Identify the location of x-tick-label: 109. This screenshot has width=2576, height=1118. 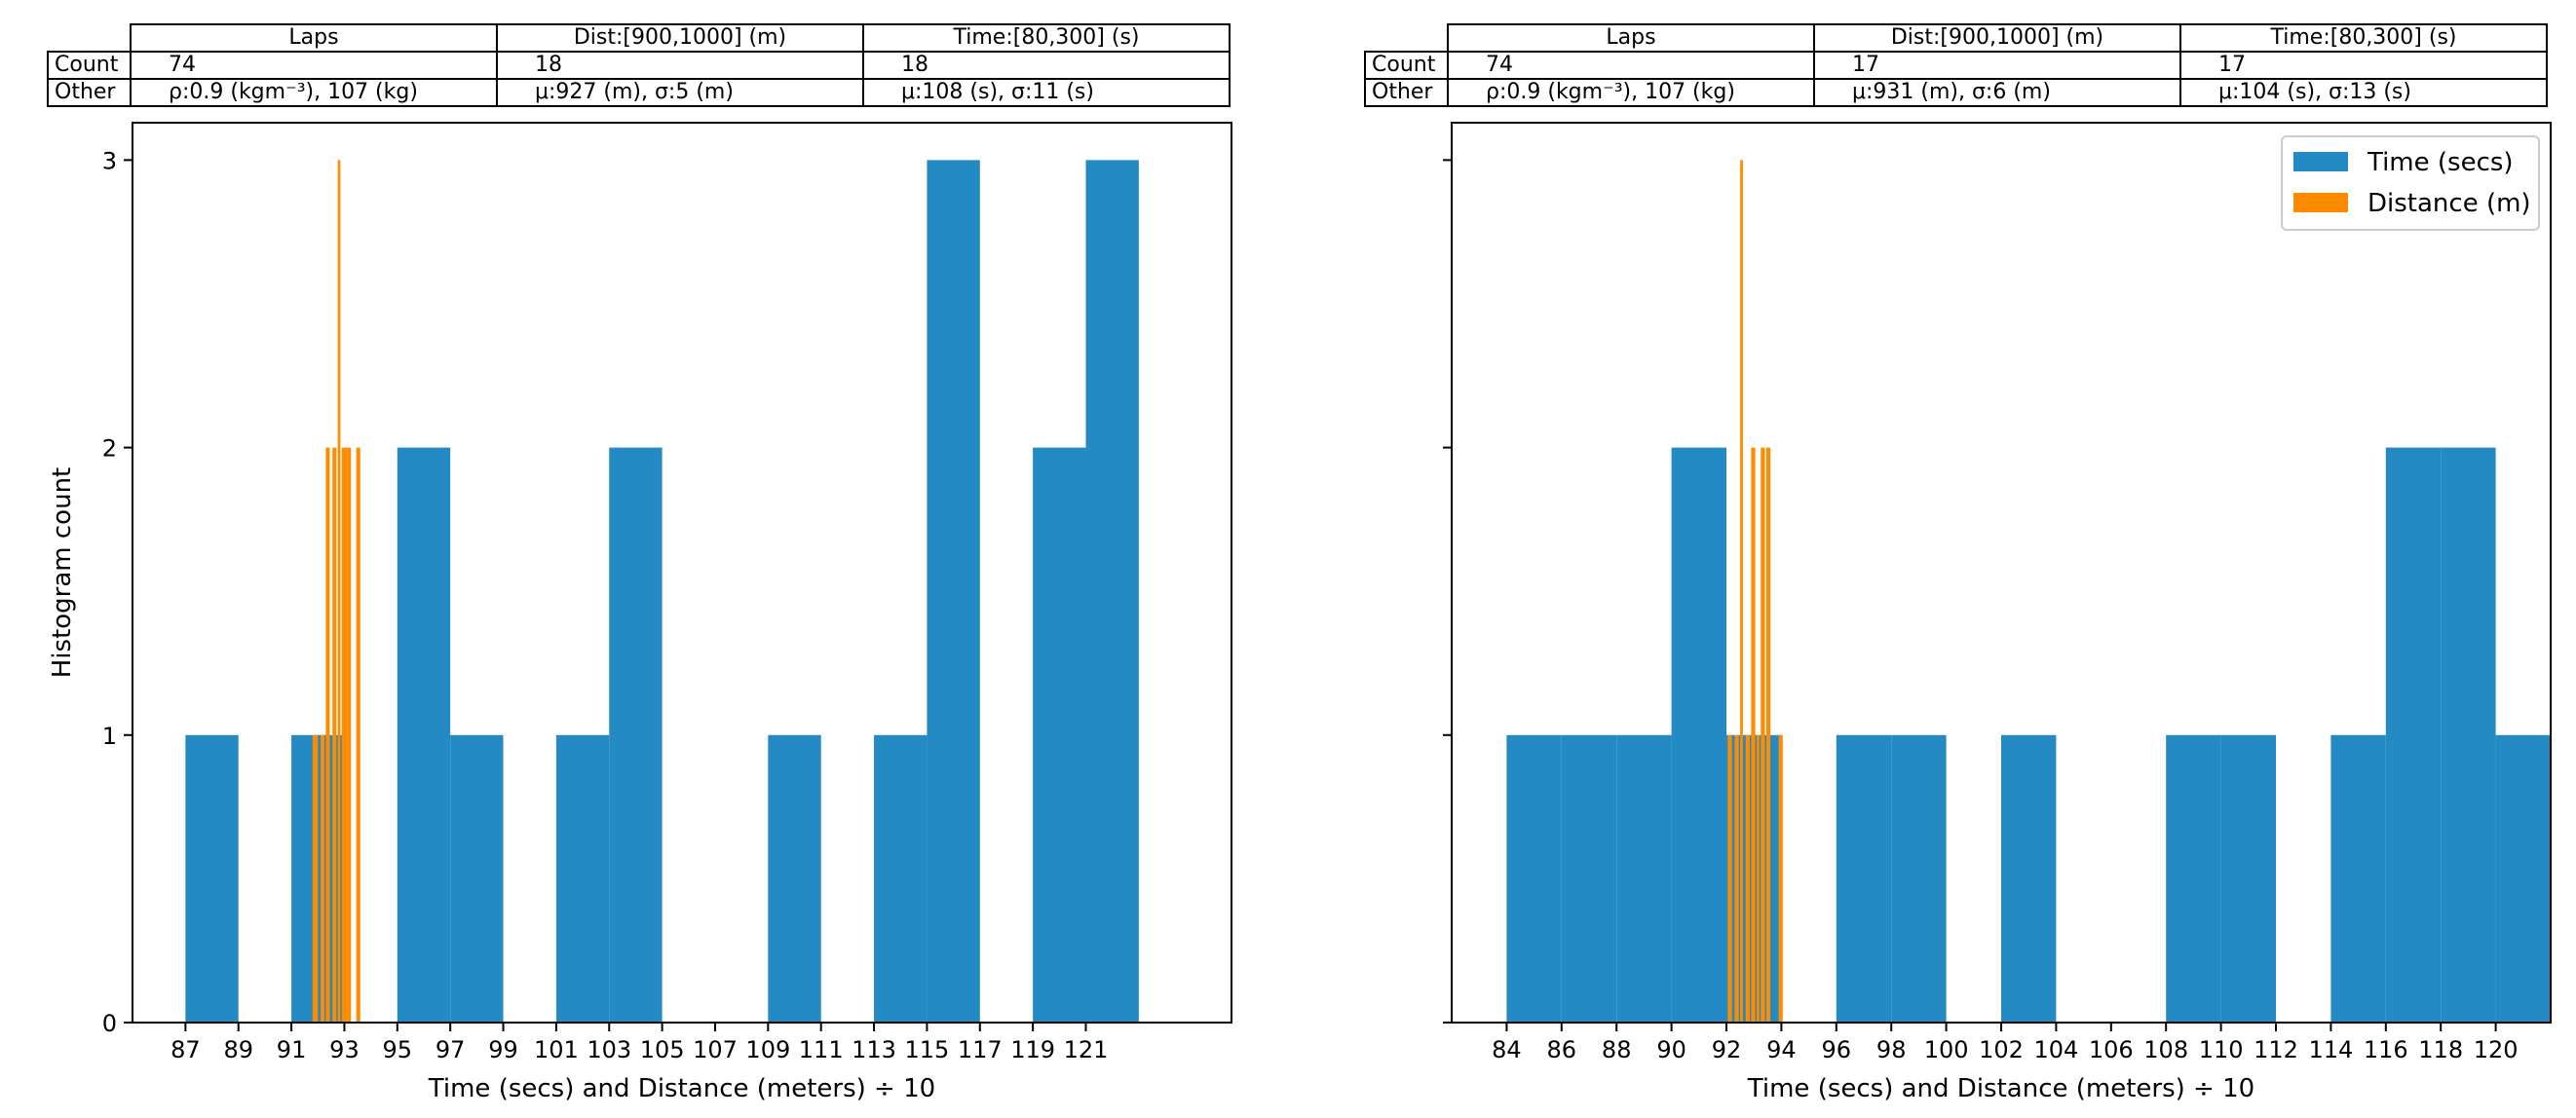
(767, 1050).